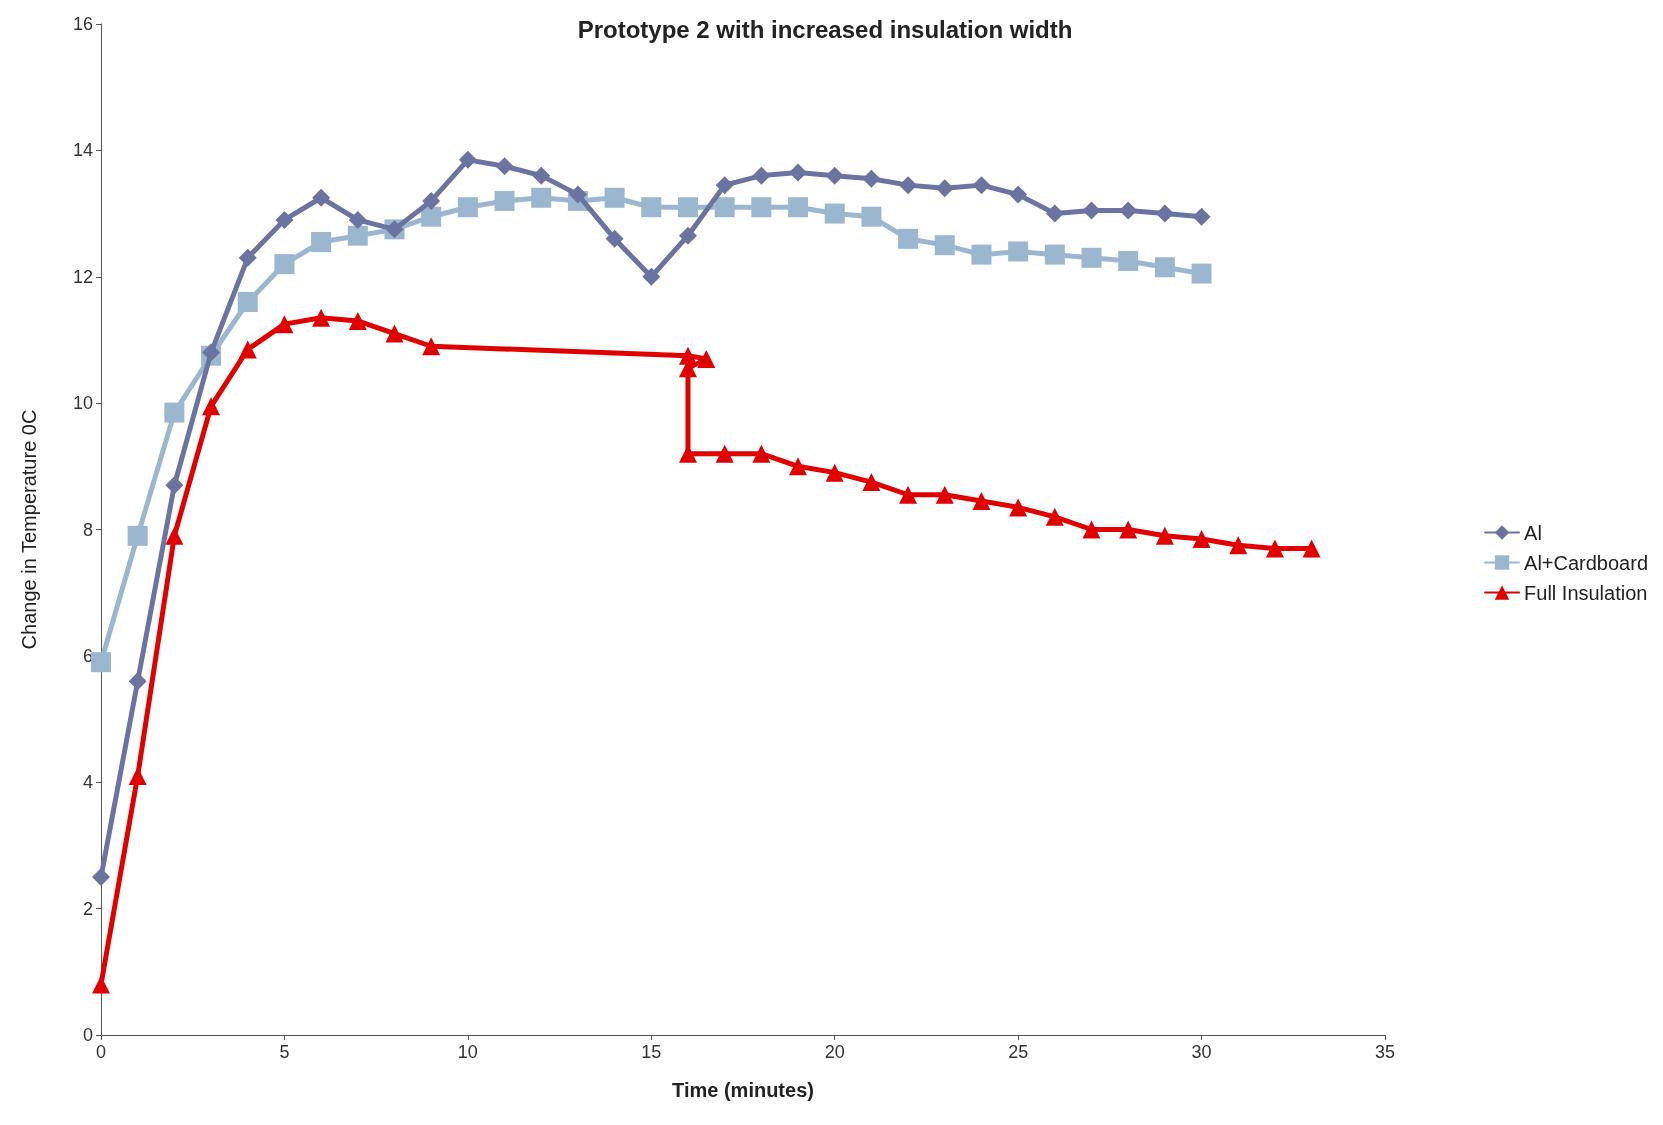 The image size is (1663, 1125). What do you see at coordinates (82, 403) in the screenshot?
I see `y-tick-label: 10` at bounding box center [82, 403].